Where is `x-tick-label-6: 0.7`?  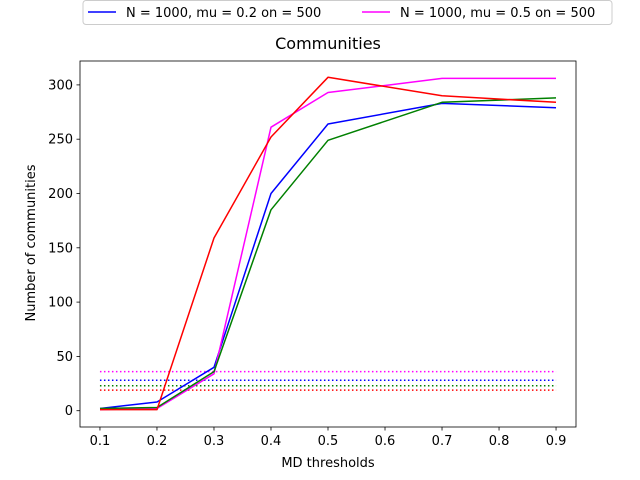
x-tick-label-6: 0.7 is located at coordinates (442, 441).